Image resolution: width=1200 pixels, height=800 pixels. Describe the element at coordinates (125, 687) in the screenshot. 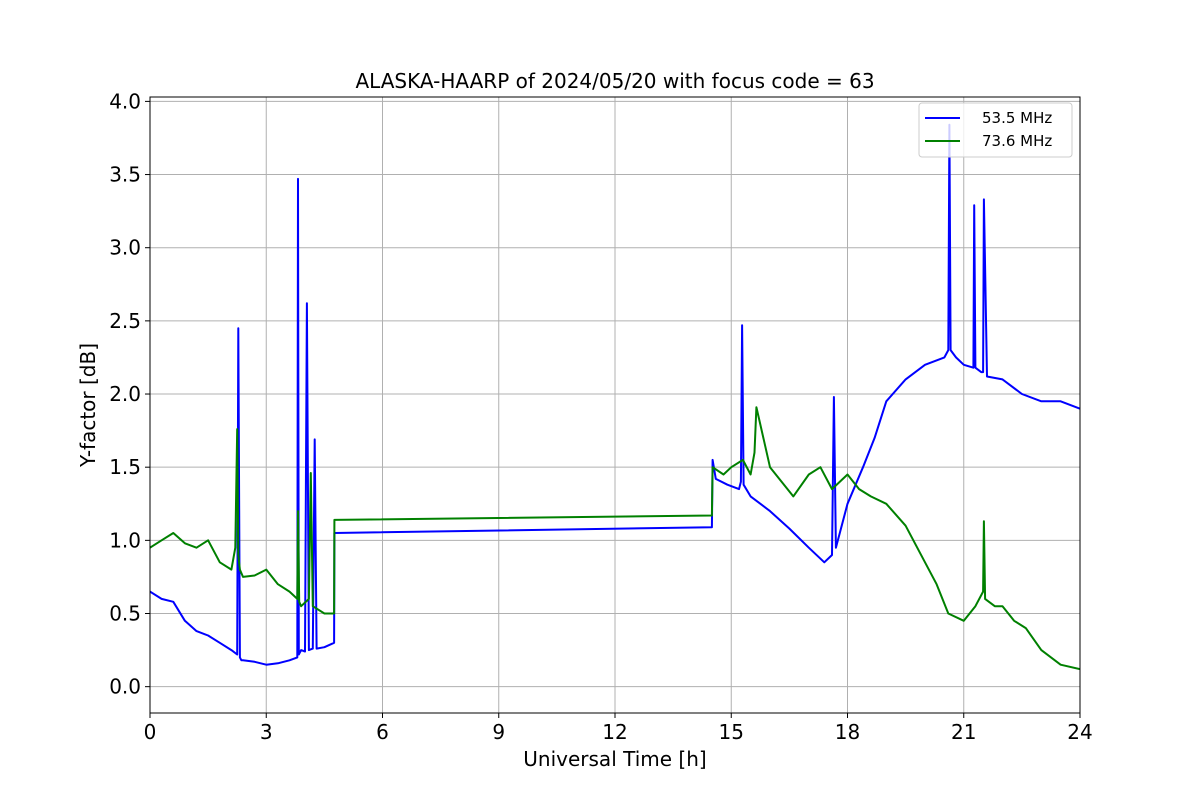

I see `y-tick-label: 0.0` at that location.